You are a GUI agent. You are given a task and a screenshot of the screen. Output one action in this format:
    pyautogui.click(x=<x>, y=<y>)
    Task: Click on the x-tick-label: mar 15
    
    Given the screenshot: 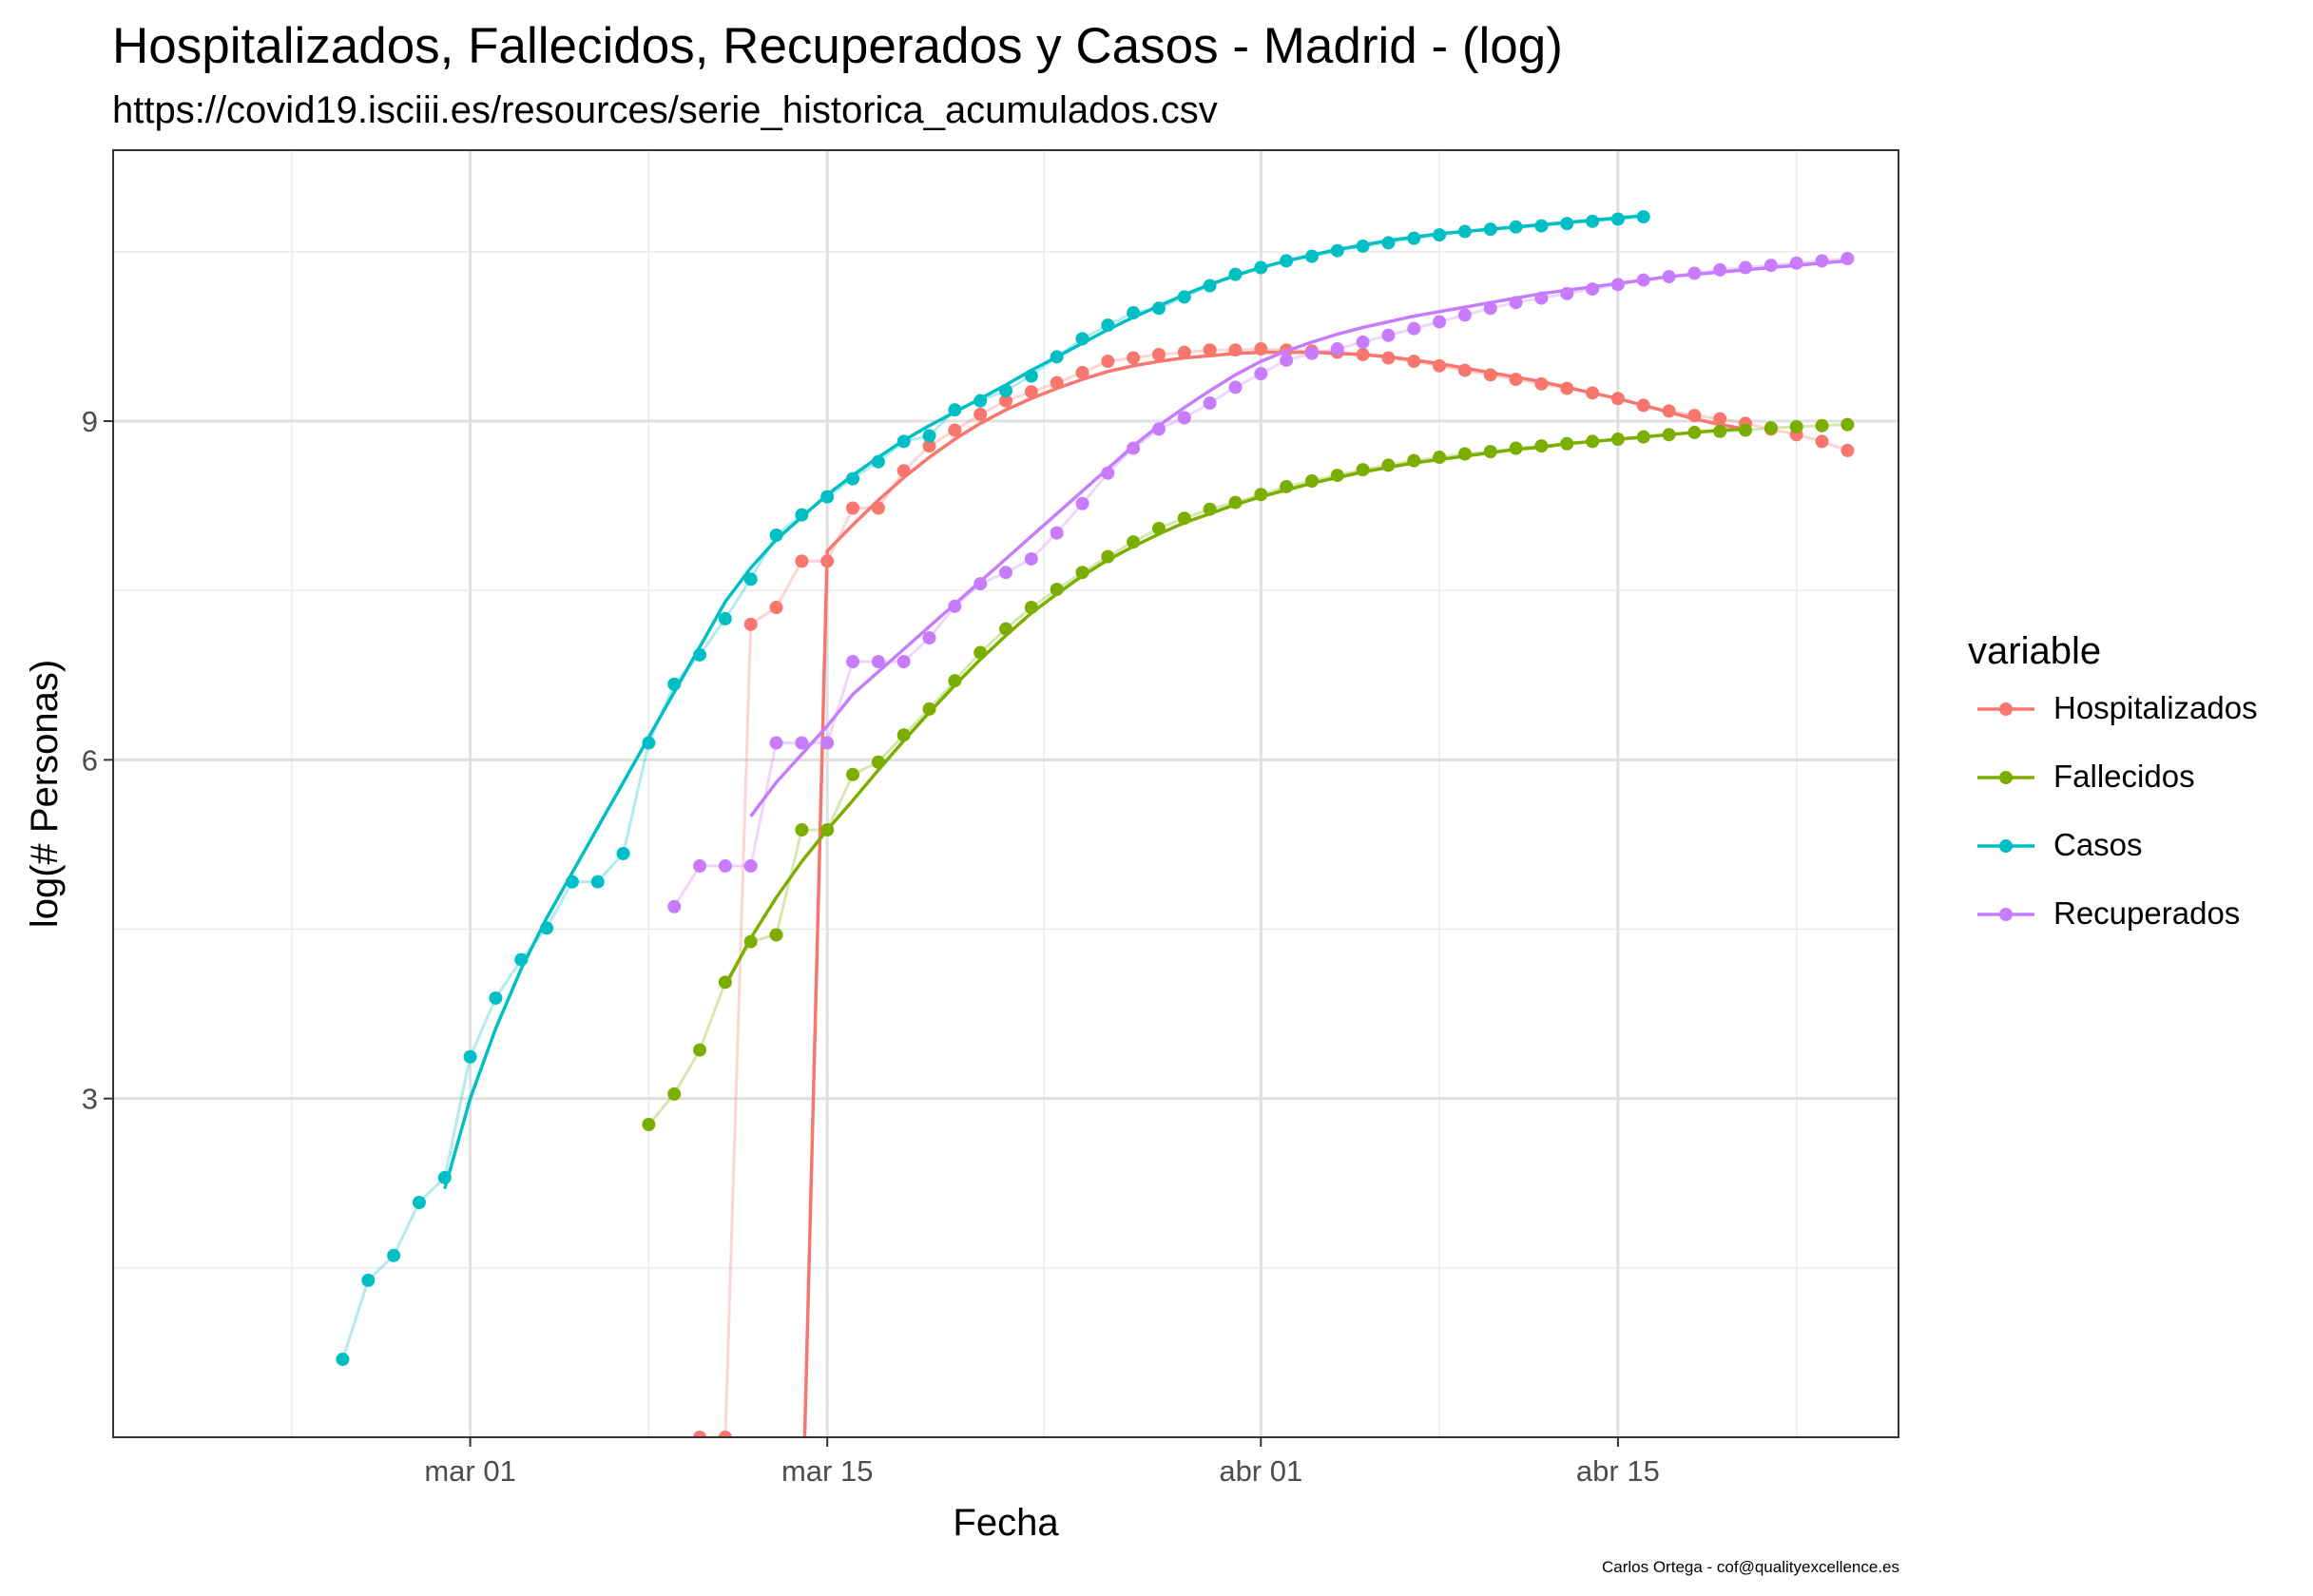 What is the action you would take?
    pyautogui.click(x=827, y=1471)
    